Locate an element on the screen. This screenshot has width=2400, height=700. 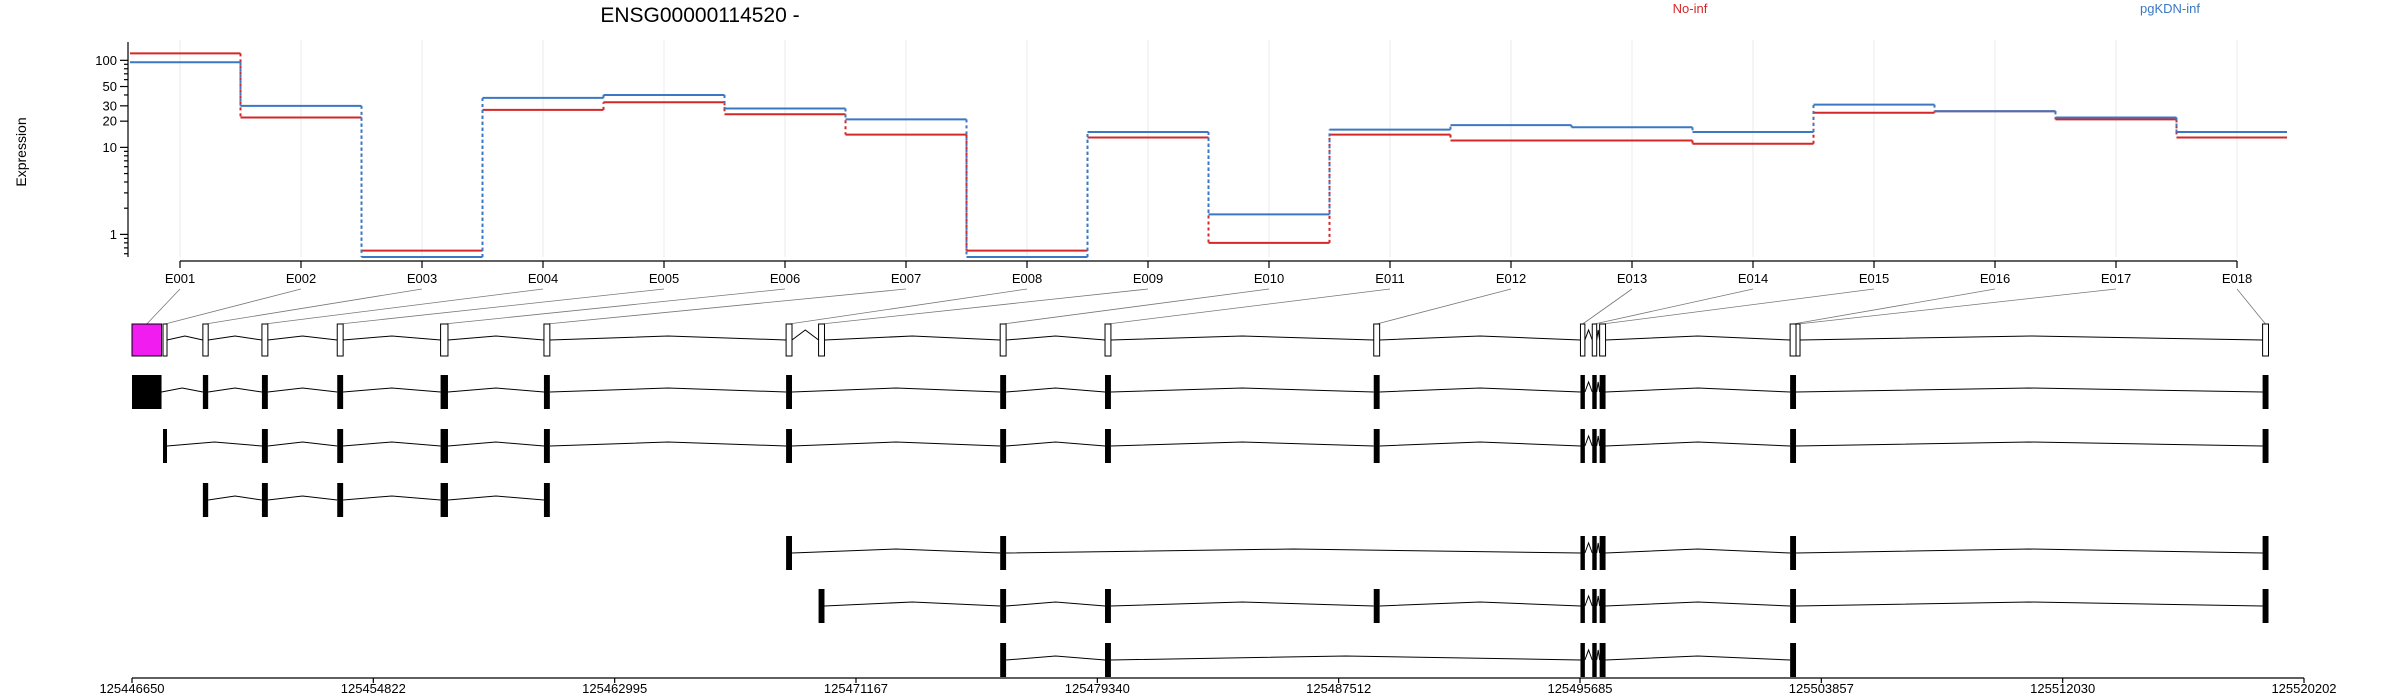
chart-title: ENSG00000114520 - is located at coordinates (699, 15).